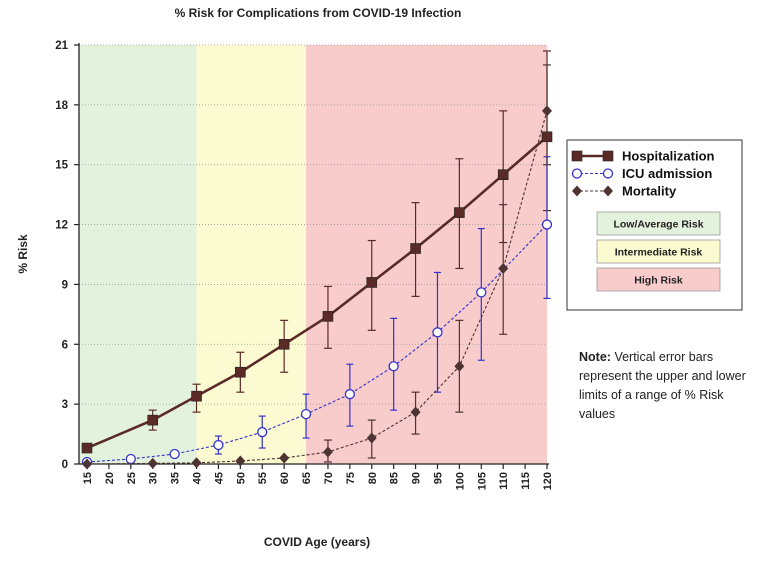 The height and width of the screenshot is (561, 758). I want to click on x-tick-label: 100, so click(460, 481).